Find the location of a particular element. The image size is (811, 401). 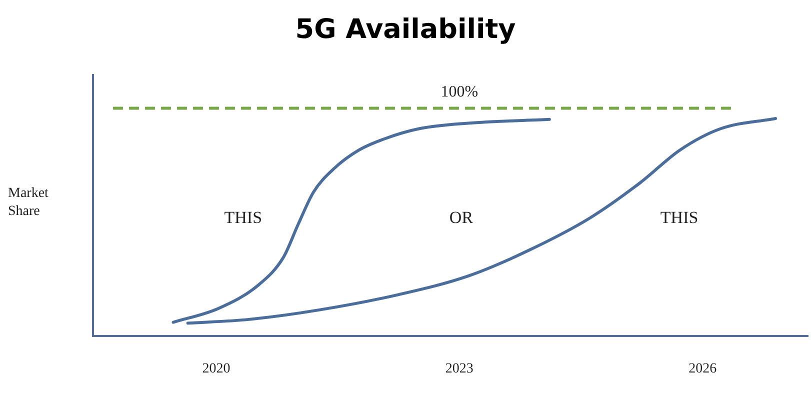

annotation: OR is located at coordinates (461, 218).